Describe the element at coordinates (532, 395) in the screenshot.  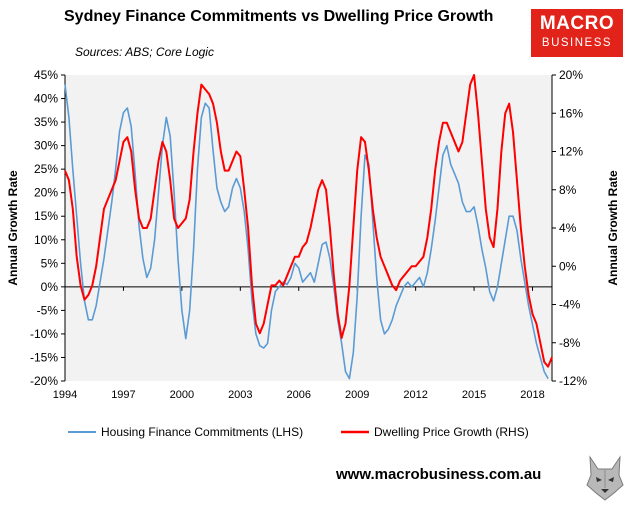
I see `x-tick-label: 2018` at that location.